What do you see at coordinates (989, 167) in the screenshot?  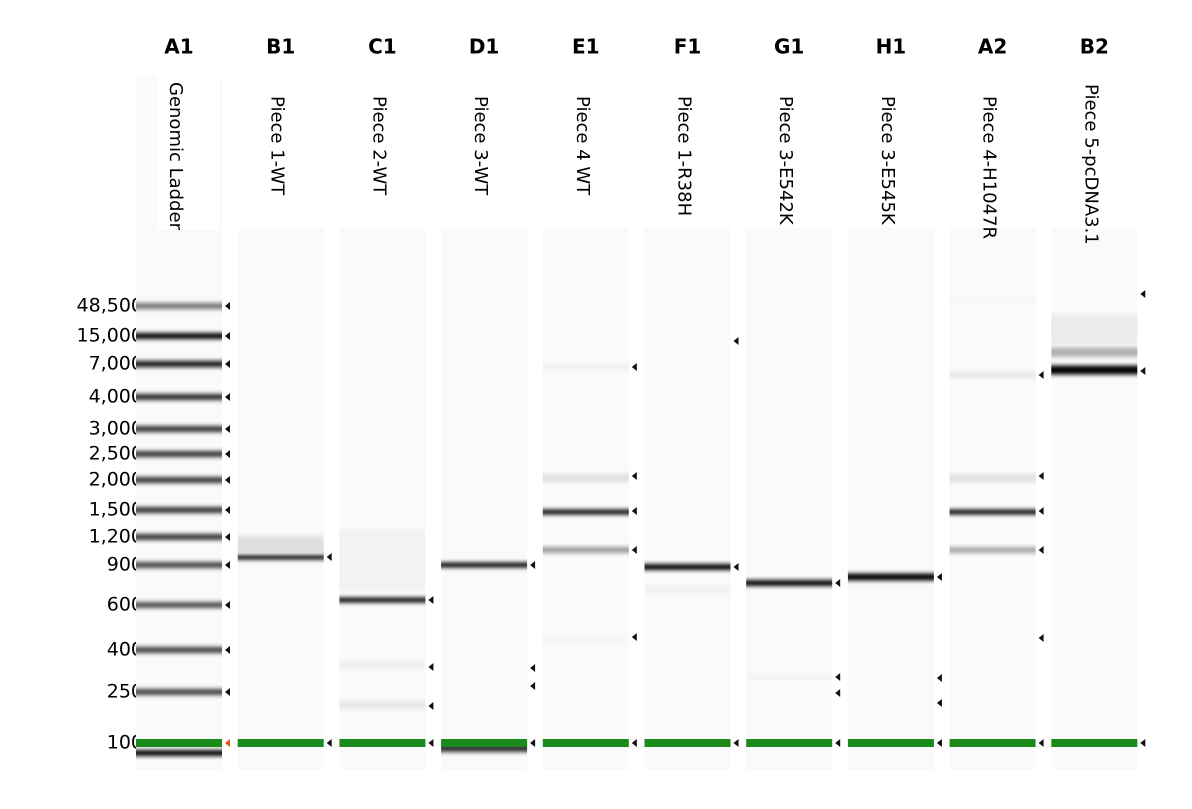 I see `lane-label: Piece 4-H1047R` at bounding box center [989, 167].